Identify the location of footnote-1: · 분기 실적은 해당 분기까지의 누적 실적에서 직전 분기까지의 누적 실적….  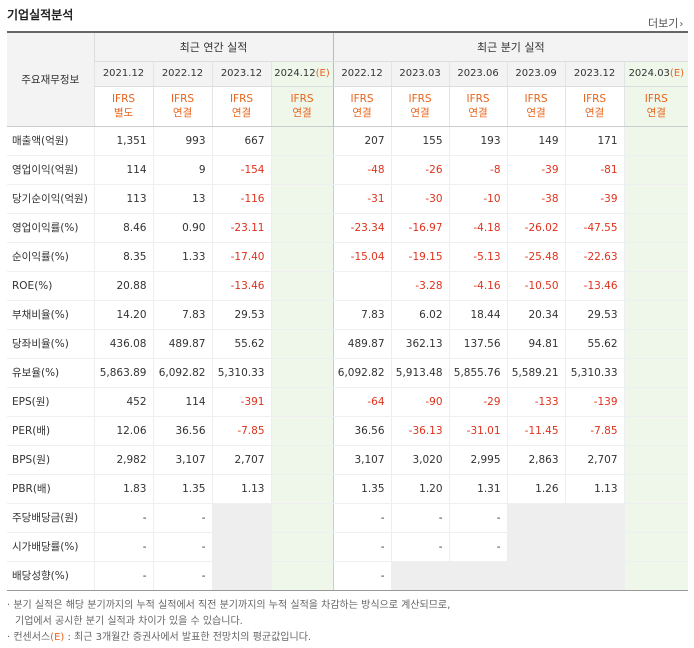
(229, 605).